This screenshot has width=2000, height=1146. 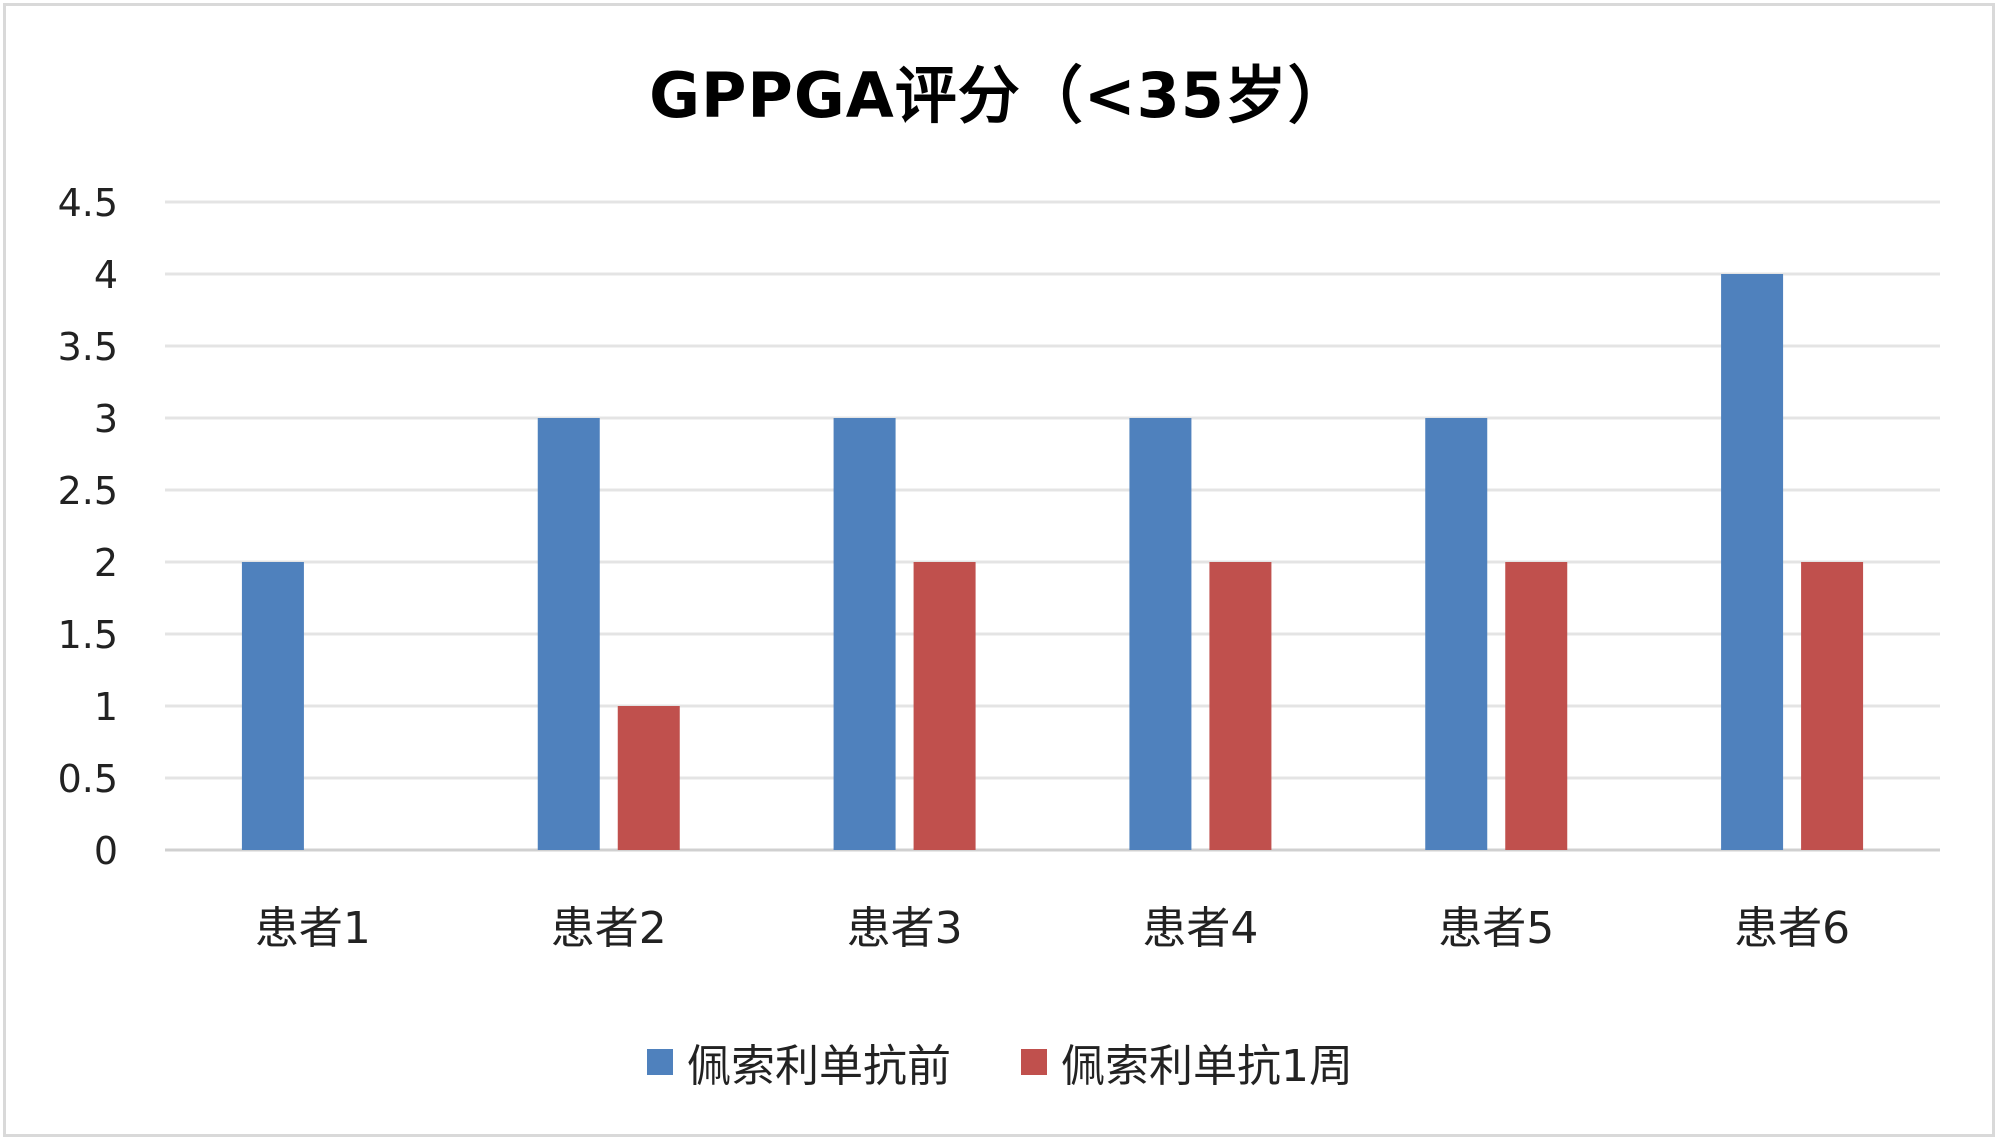 I want to click on y-tick-label: 3.5, so click(x=88, y=347).